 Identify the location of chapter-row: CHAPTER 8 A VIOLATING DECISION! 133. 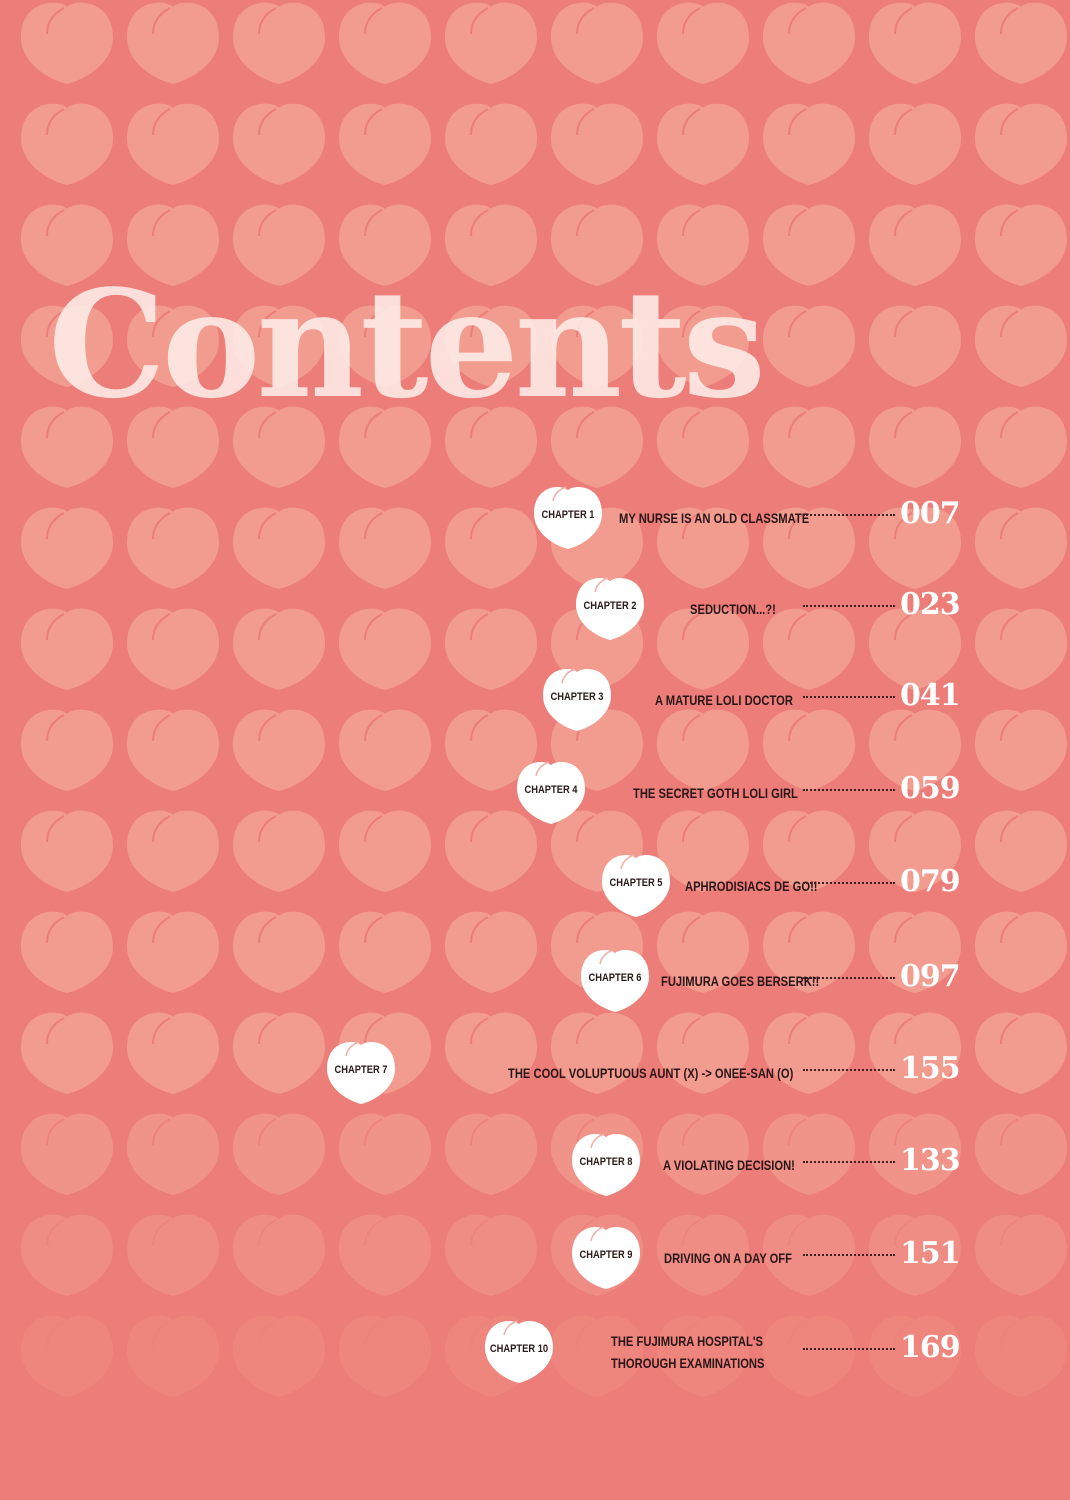
(535, 1188).